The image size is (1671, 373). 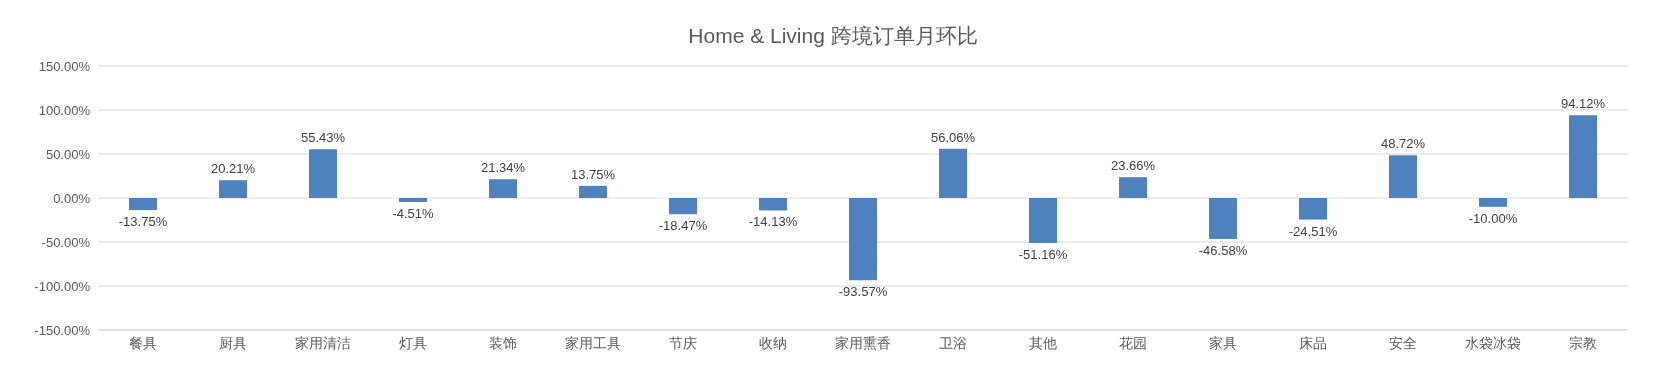 I want to click on data-label: 23.66%, so click(x=1133, y=166).